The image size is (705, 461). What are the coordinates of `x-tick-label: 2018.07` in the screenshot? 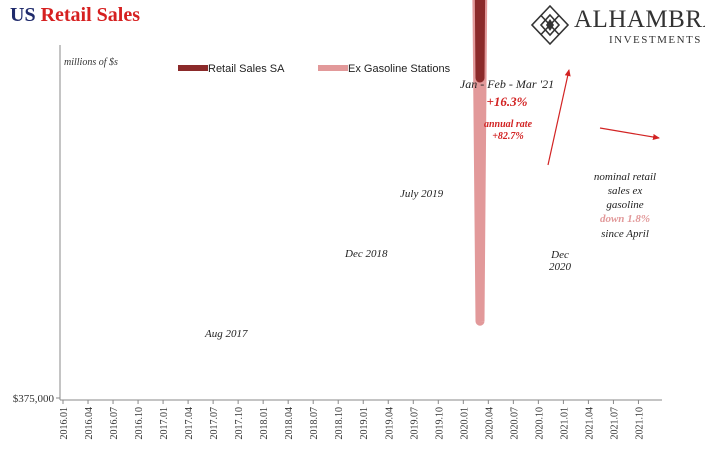 It's located at (314, 423).